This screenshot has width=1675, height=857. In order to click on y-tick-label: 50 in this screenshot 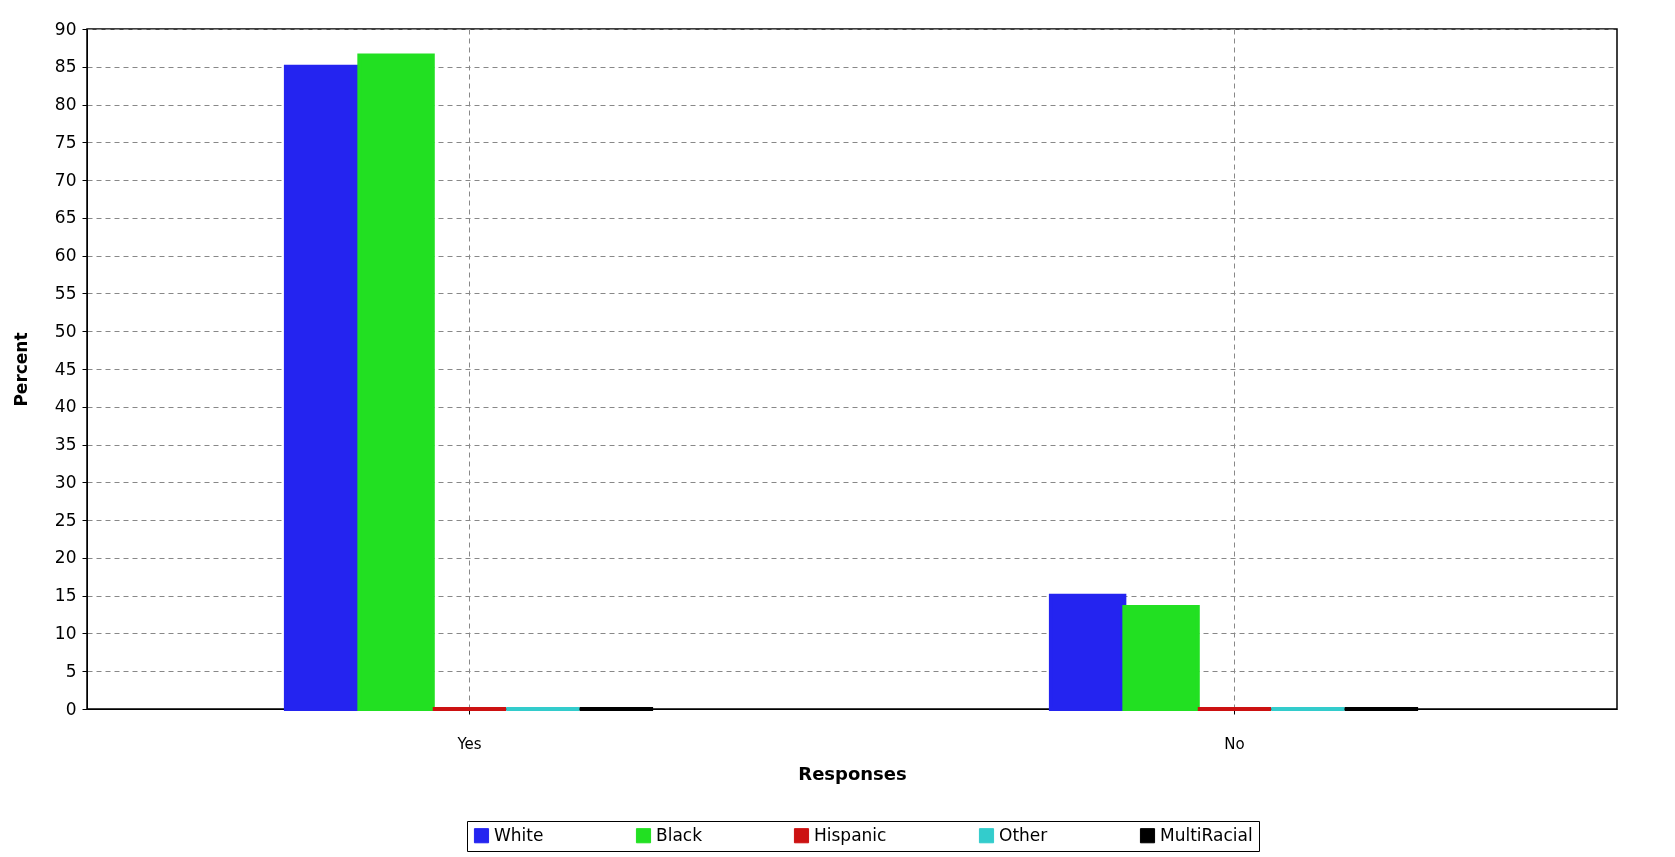, I will do `click(65, 330)`.